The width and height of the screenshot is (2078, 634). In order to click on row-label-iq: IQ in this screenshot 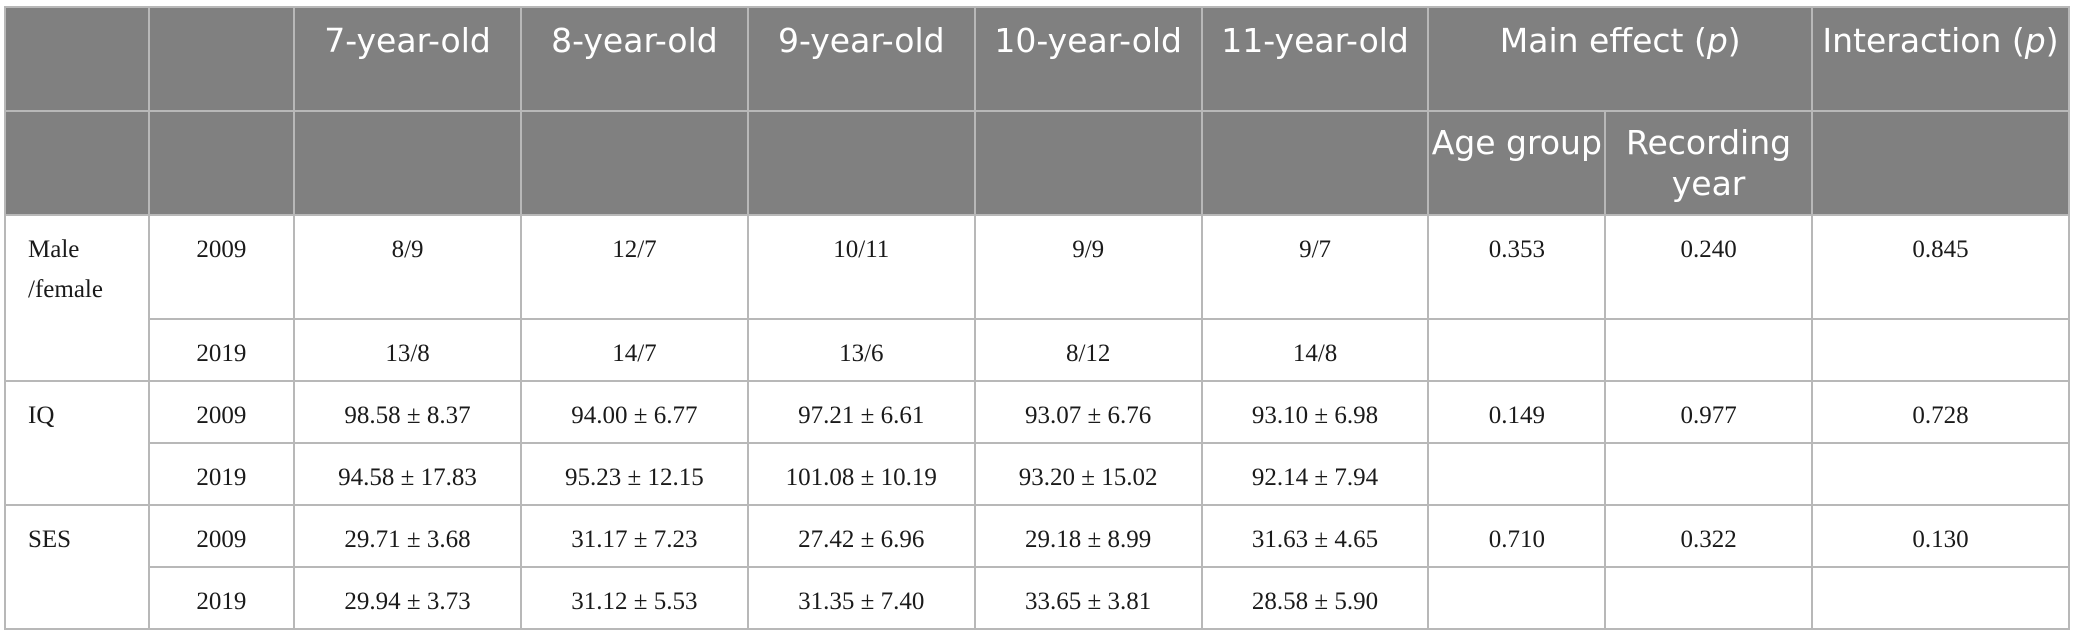, I will do `click(77, 443)`.